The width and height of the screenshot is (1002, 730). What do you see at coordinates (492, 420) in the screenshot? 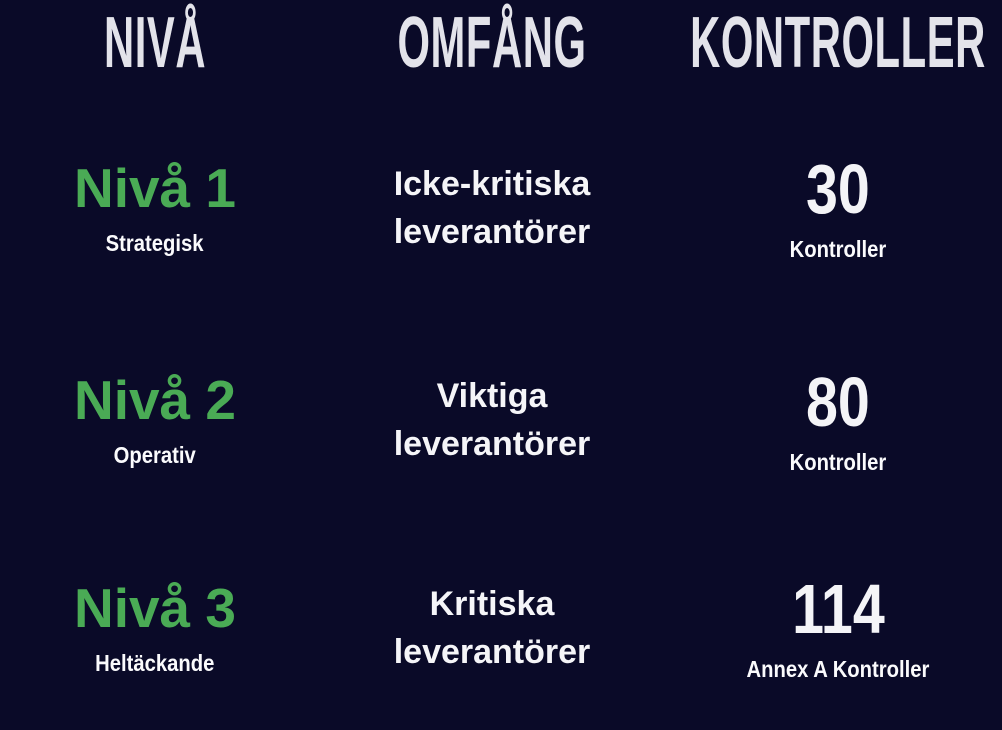
I see `row2-scope-cell: Viktiga leverantörer` at bounding box center [492, 420].